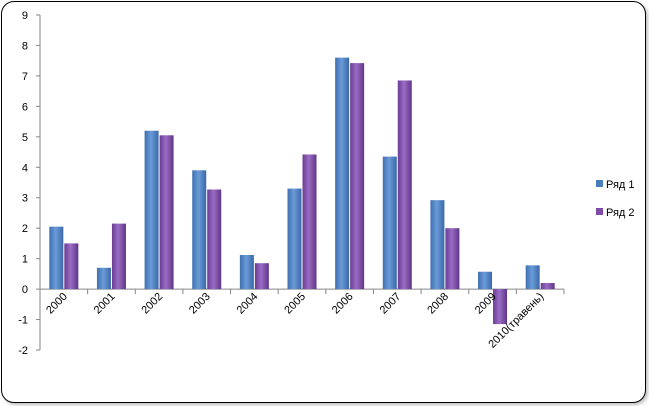  I want to click on bar-2-2004, so click(261, 276).